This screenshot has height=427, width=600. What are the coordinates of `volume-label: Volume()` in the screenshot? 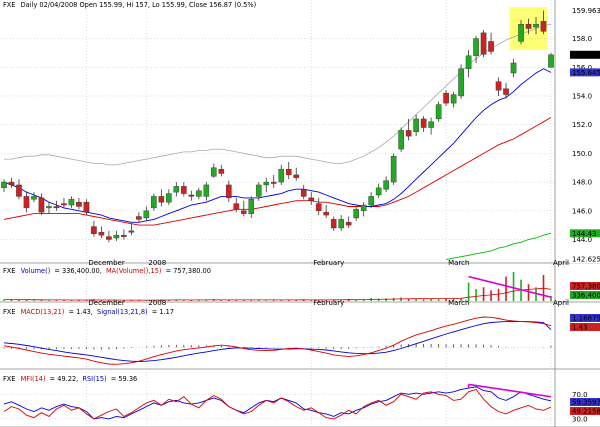 It's located at (36, 271).